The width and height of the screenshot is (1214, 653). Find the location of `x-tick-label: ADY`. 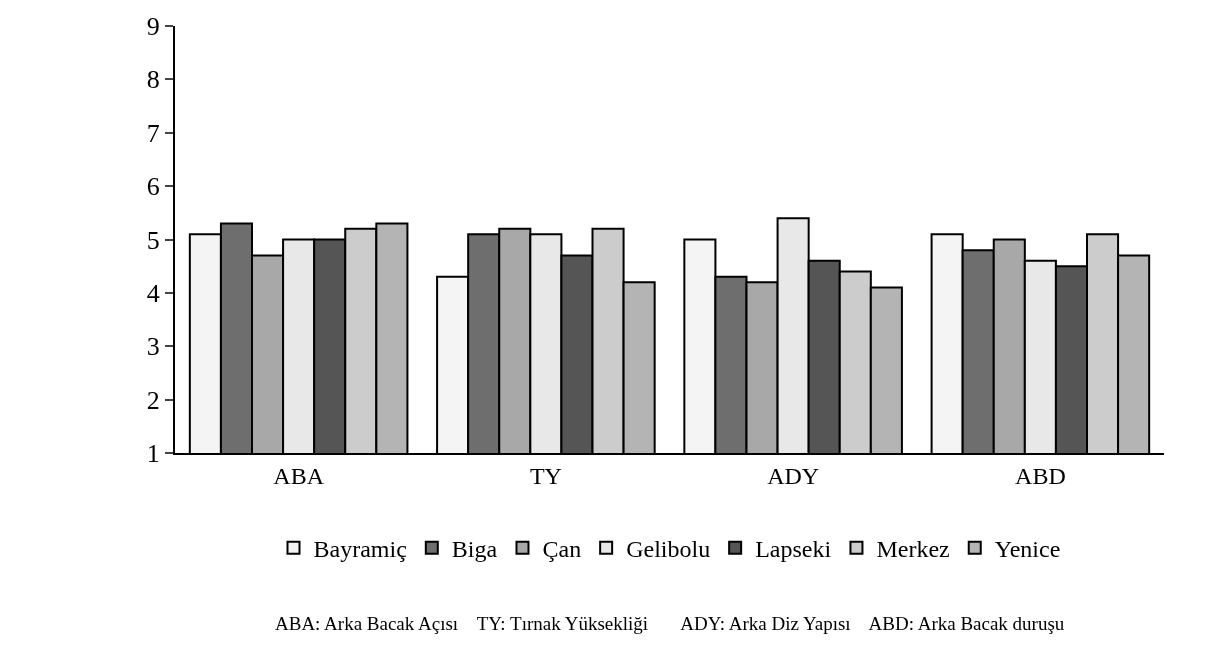

x-tick-label: ADY is located at coordinates (793, 475).